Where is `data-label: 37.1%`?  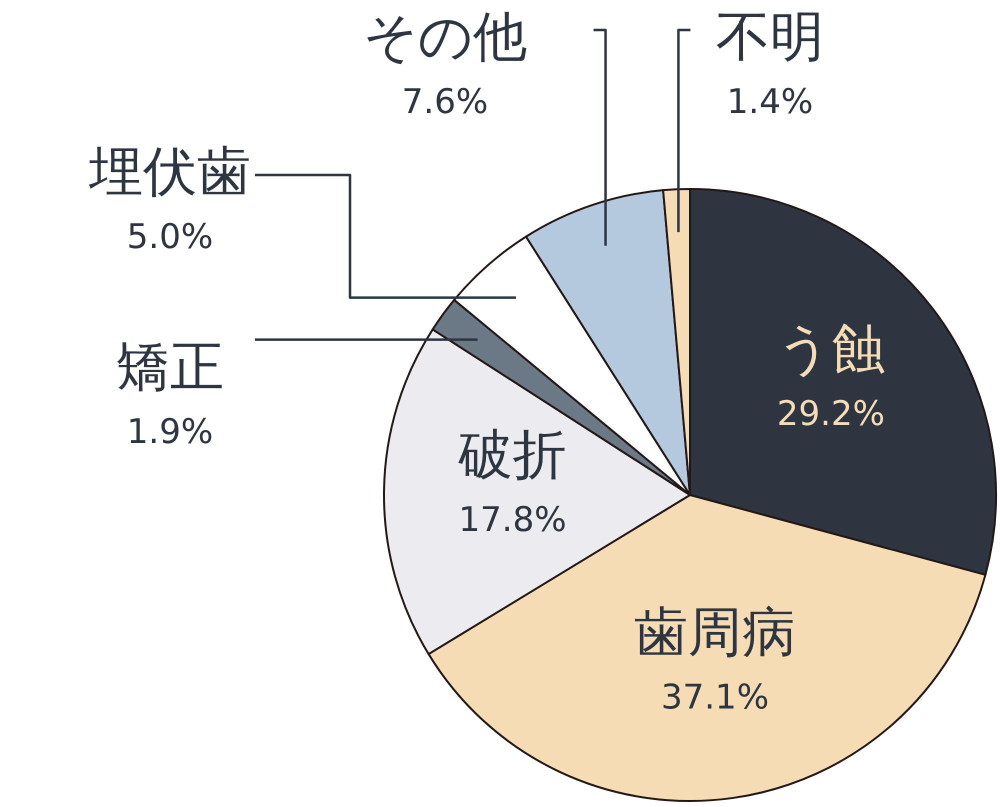
data-label: 37.1% is located at coordinates (715, 698).